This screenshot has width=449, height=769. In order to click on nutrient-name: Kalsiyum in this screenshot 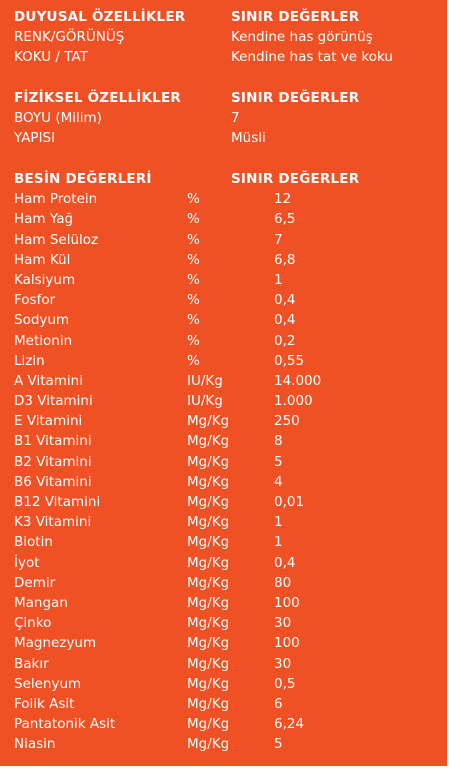, I will do `click(45, 279)`.